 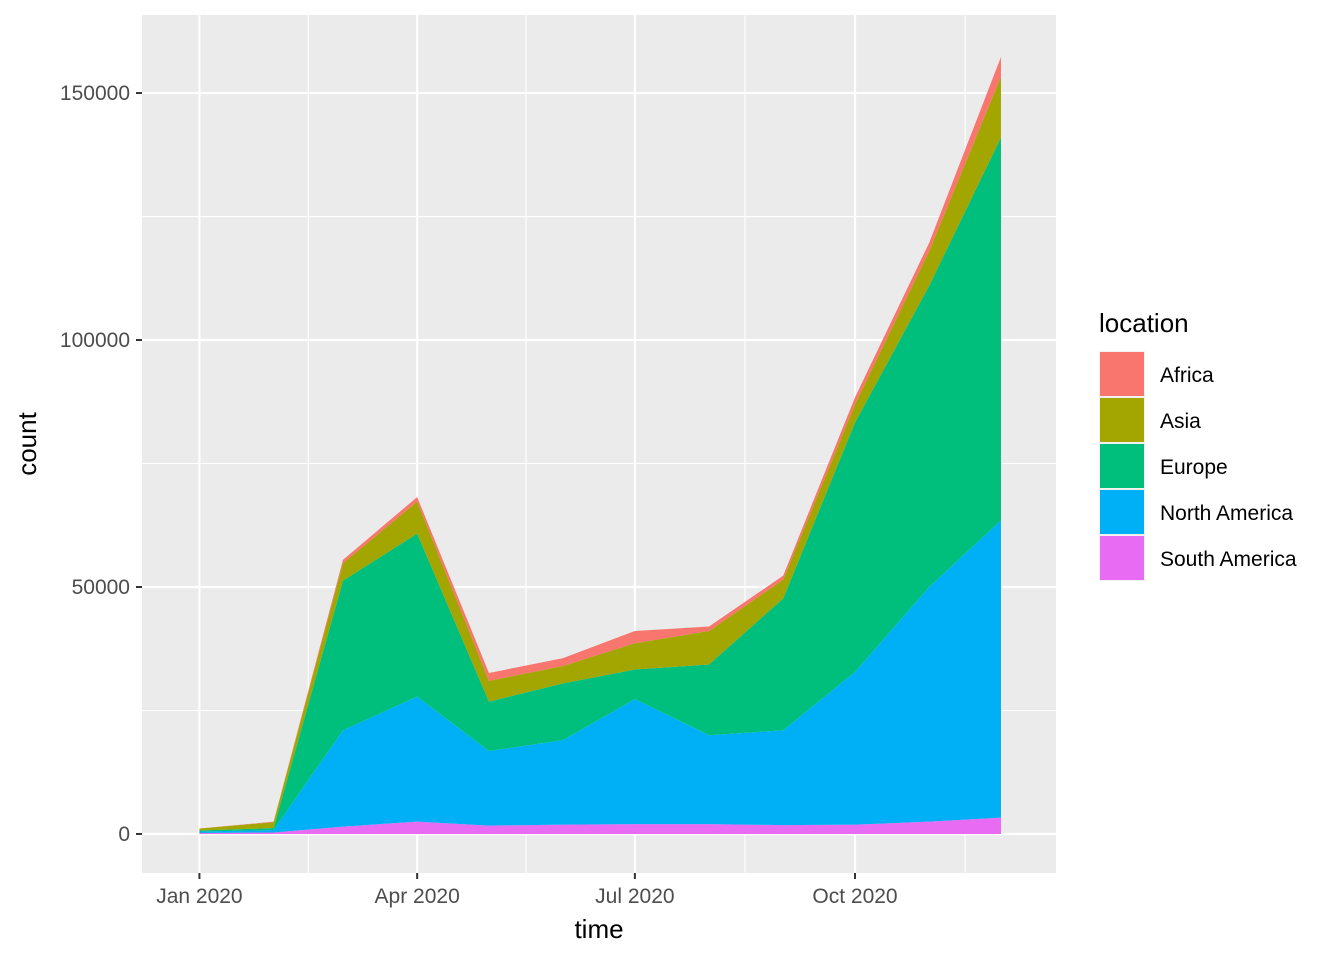 I want to click on legend-label-asia: Asia, so click(x=1180, y=421).